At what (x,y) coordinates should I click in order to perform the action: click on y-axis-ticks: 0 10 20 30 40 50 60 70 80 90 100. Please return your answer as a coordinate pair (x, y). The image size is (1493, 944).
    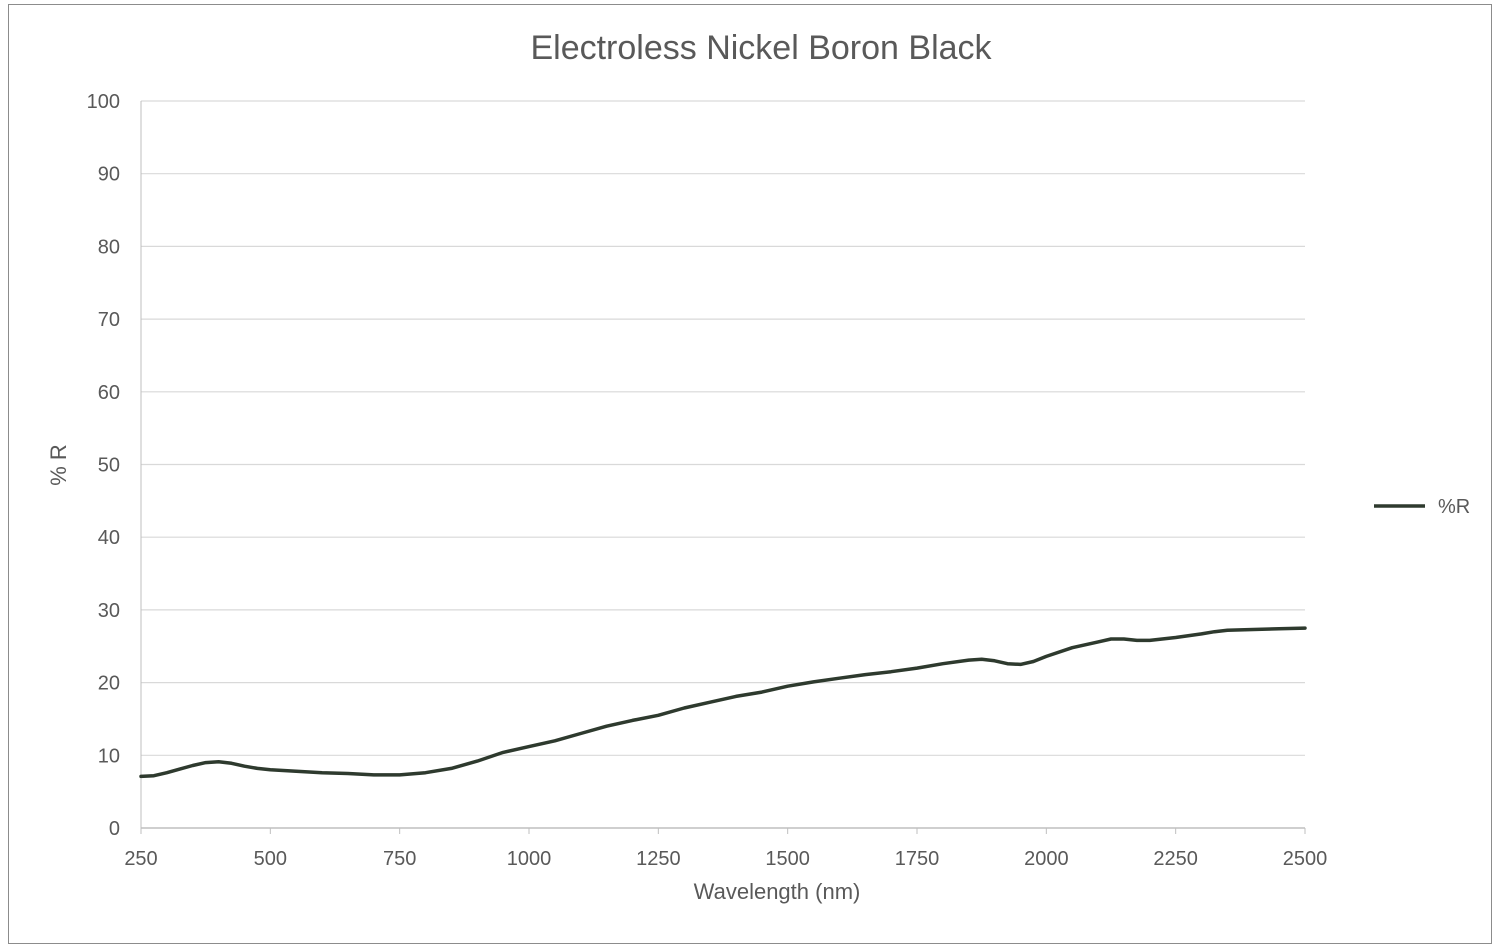
    Looking at the image, I should click on (103, 465).